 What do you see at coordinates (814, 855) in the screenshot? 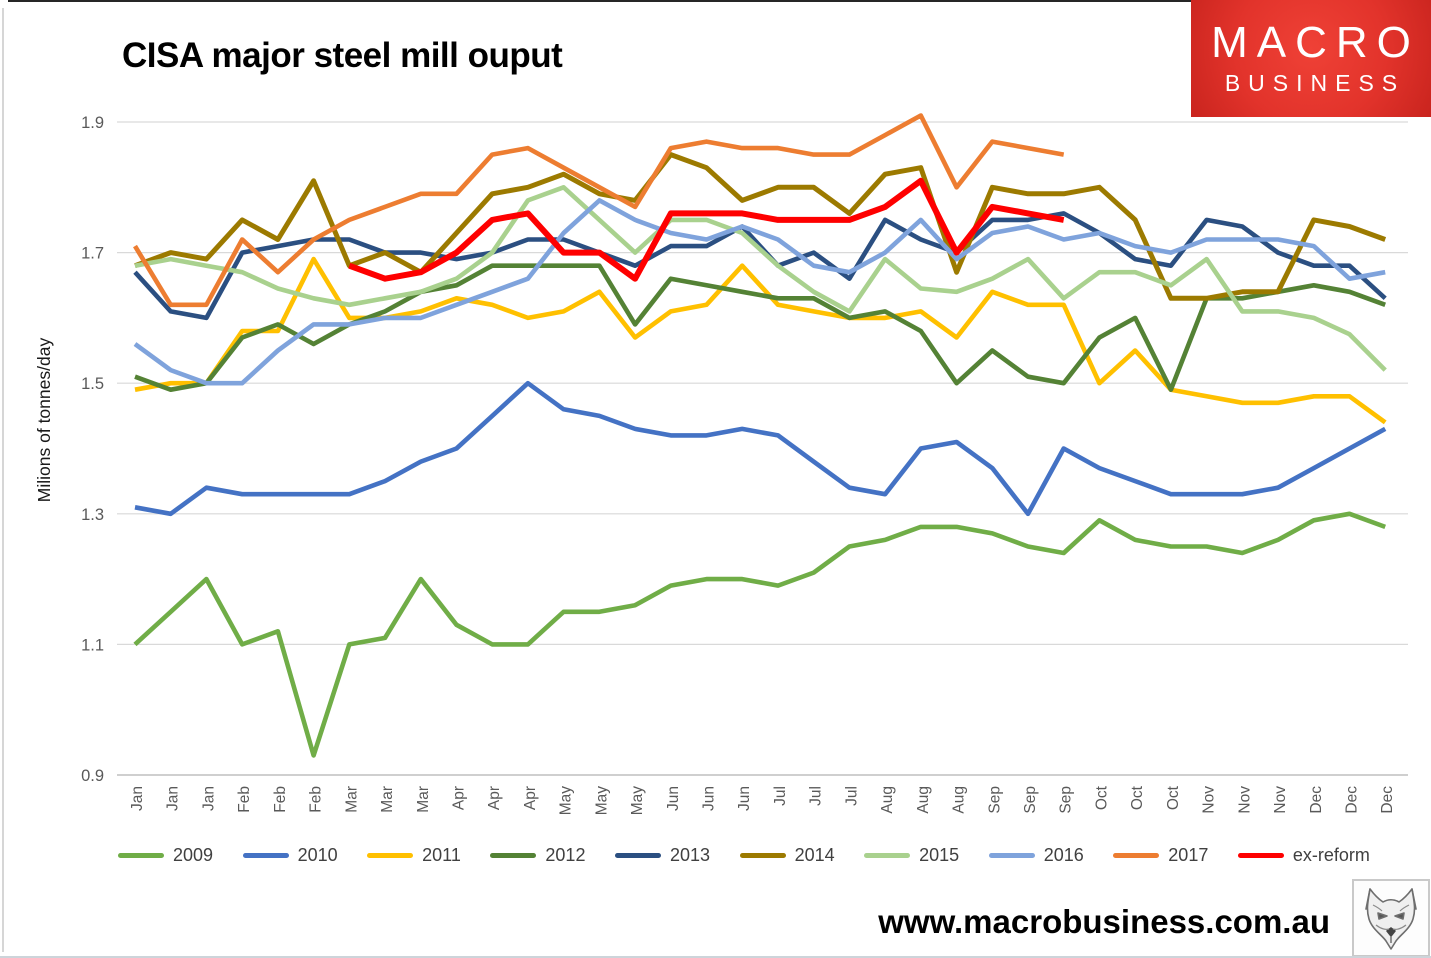
I see `legend-label-2014: 2014` at bounding box center [814, 855].